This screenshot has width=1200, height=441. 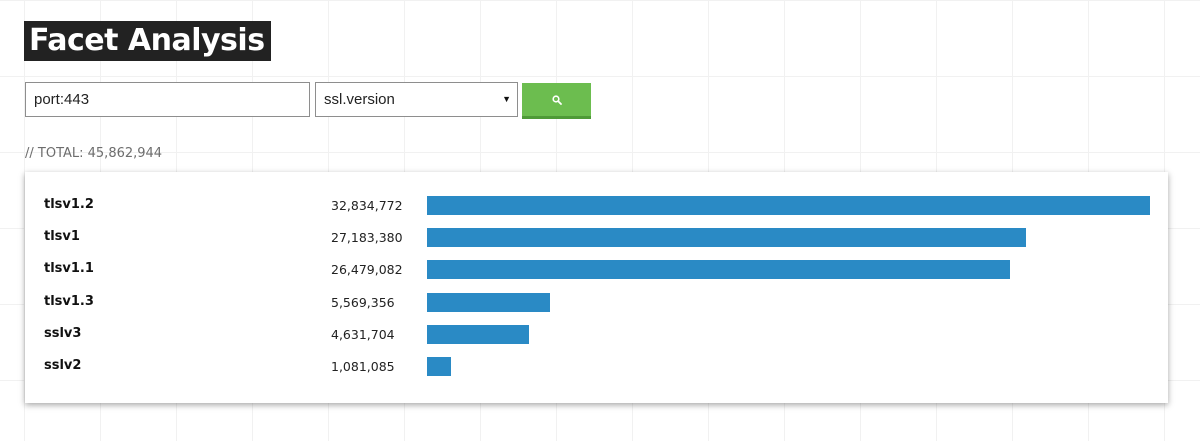 I want to click on search-input, so click(x=167, y=99).